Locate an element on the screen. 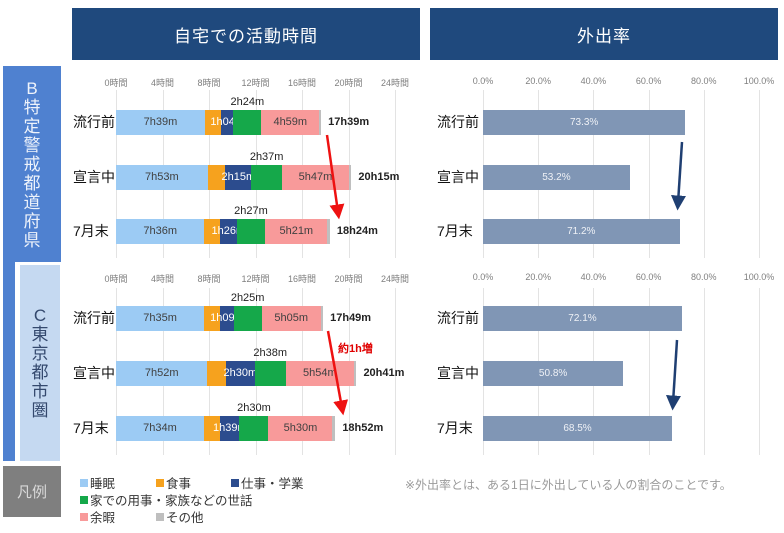 The width and height of the screenshot is (784, 533). legend-label: 家での用事・家族などの世話 is located at coordinates (171, 501).